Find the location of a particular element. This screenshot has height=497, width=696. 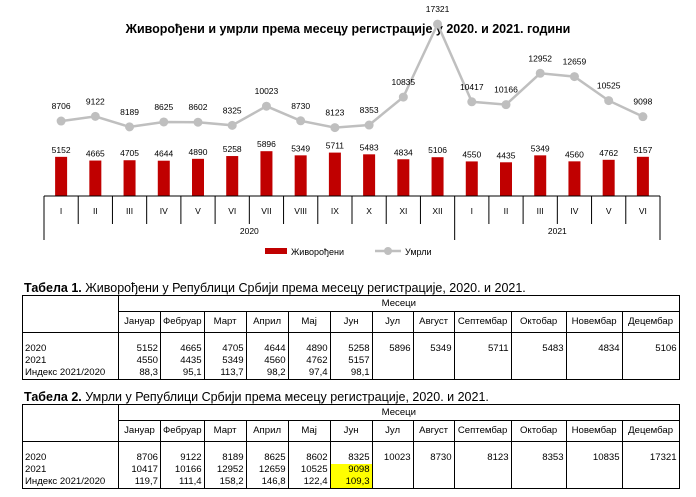

month-header: Октобар is located at coordinates (538, 431).